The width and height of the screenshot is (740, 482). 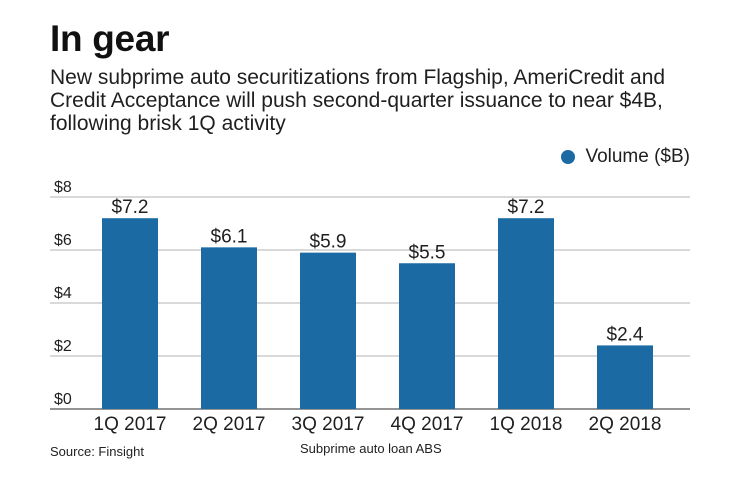 What do you see at coordinates (63, 187) in the screenshot?
I see `y-tick-label: $8` at bounding box center [63, 187].